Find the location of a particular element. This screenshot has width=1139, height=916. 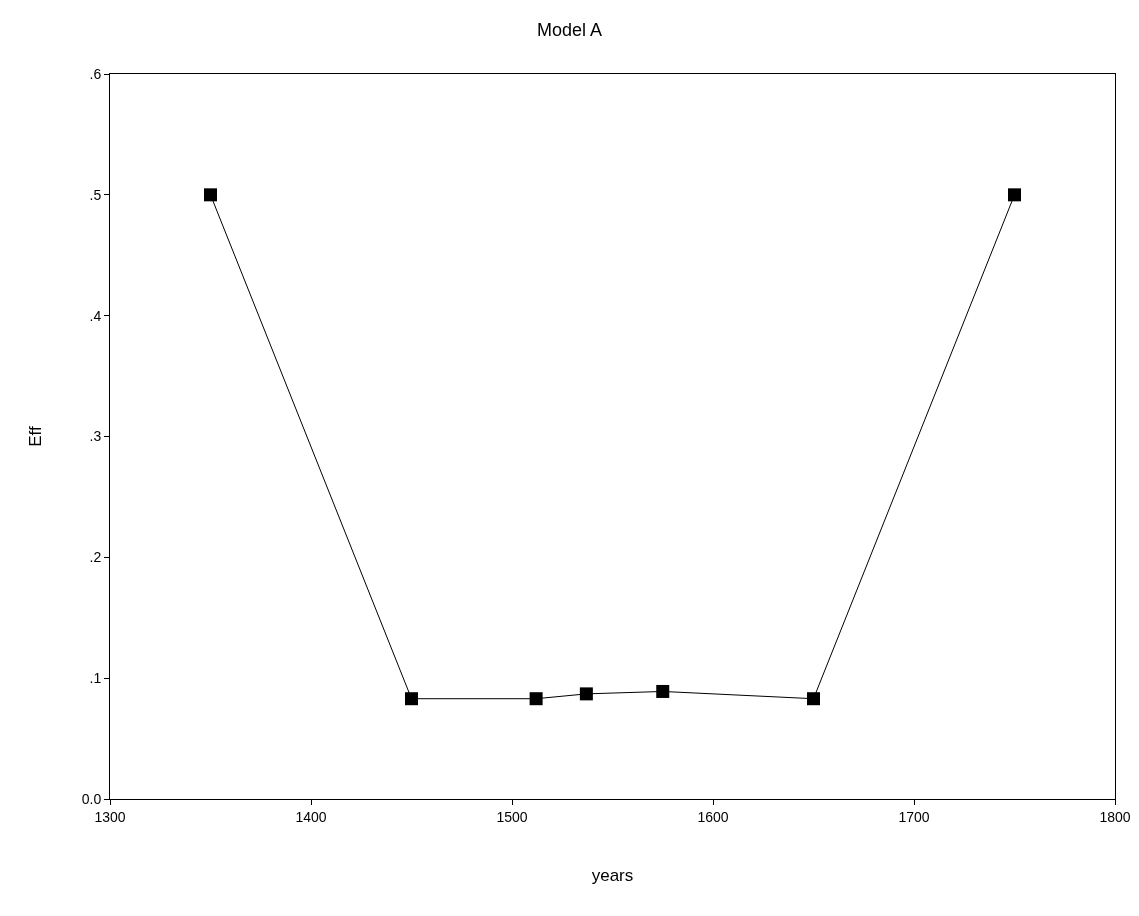

x-tick-label: 1600 is located at coordinates (713, 816).